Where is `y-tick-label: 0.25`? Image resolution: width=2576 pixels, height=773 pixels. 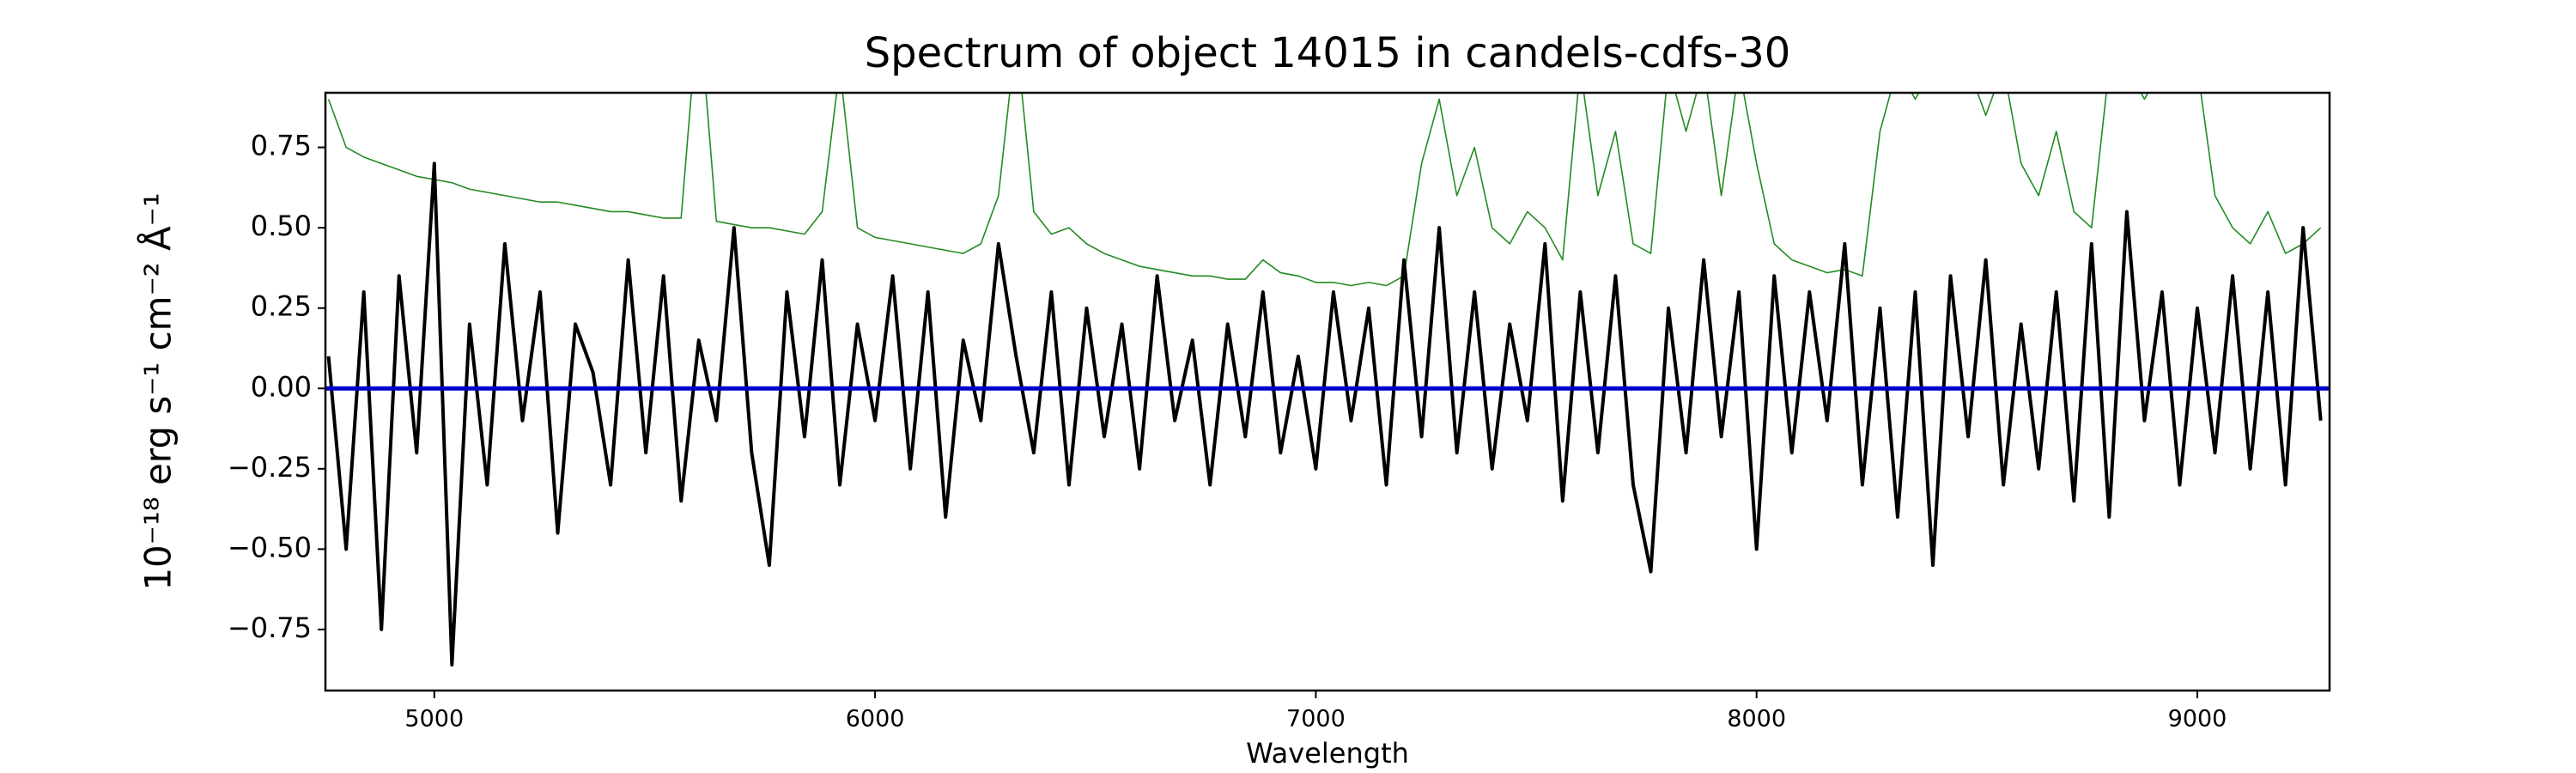
y-tick-label: 0.25 is located at coordinates (281, 306).